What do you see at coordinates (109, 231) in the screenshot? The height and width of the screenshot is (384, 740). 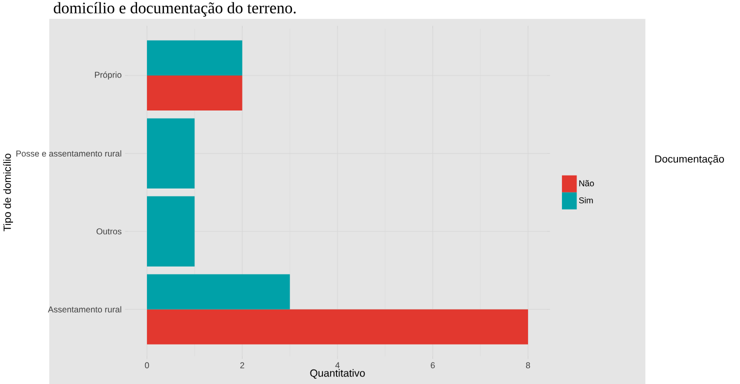 I see `y-tick-label: Outros` at bounding box center [109, 231].